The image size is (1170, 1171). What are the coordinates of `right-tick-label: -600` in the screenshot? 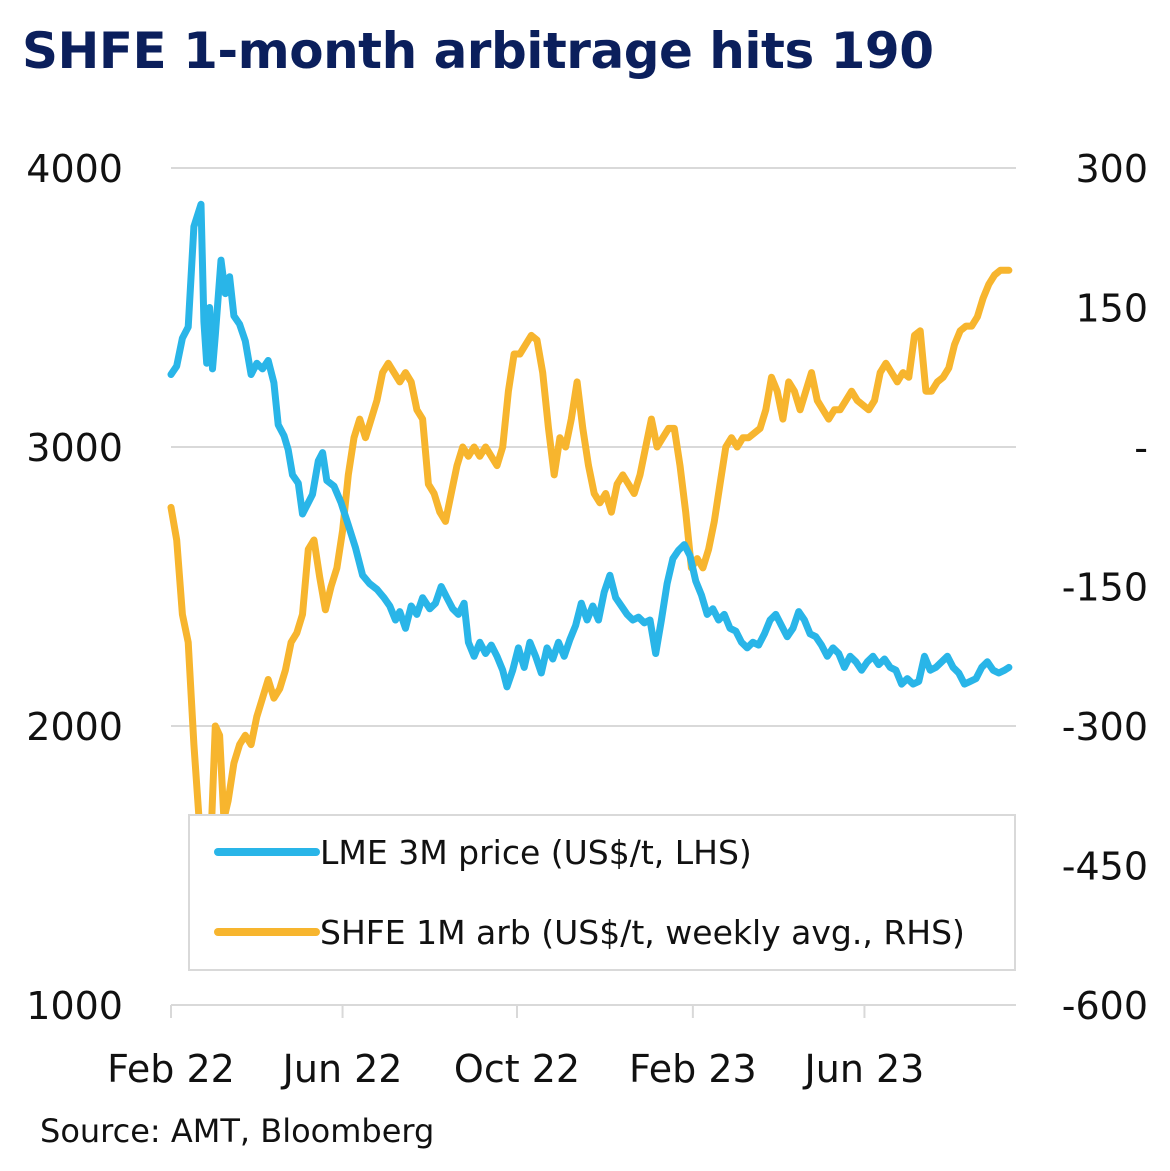 It's located at (1105, 1006).